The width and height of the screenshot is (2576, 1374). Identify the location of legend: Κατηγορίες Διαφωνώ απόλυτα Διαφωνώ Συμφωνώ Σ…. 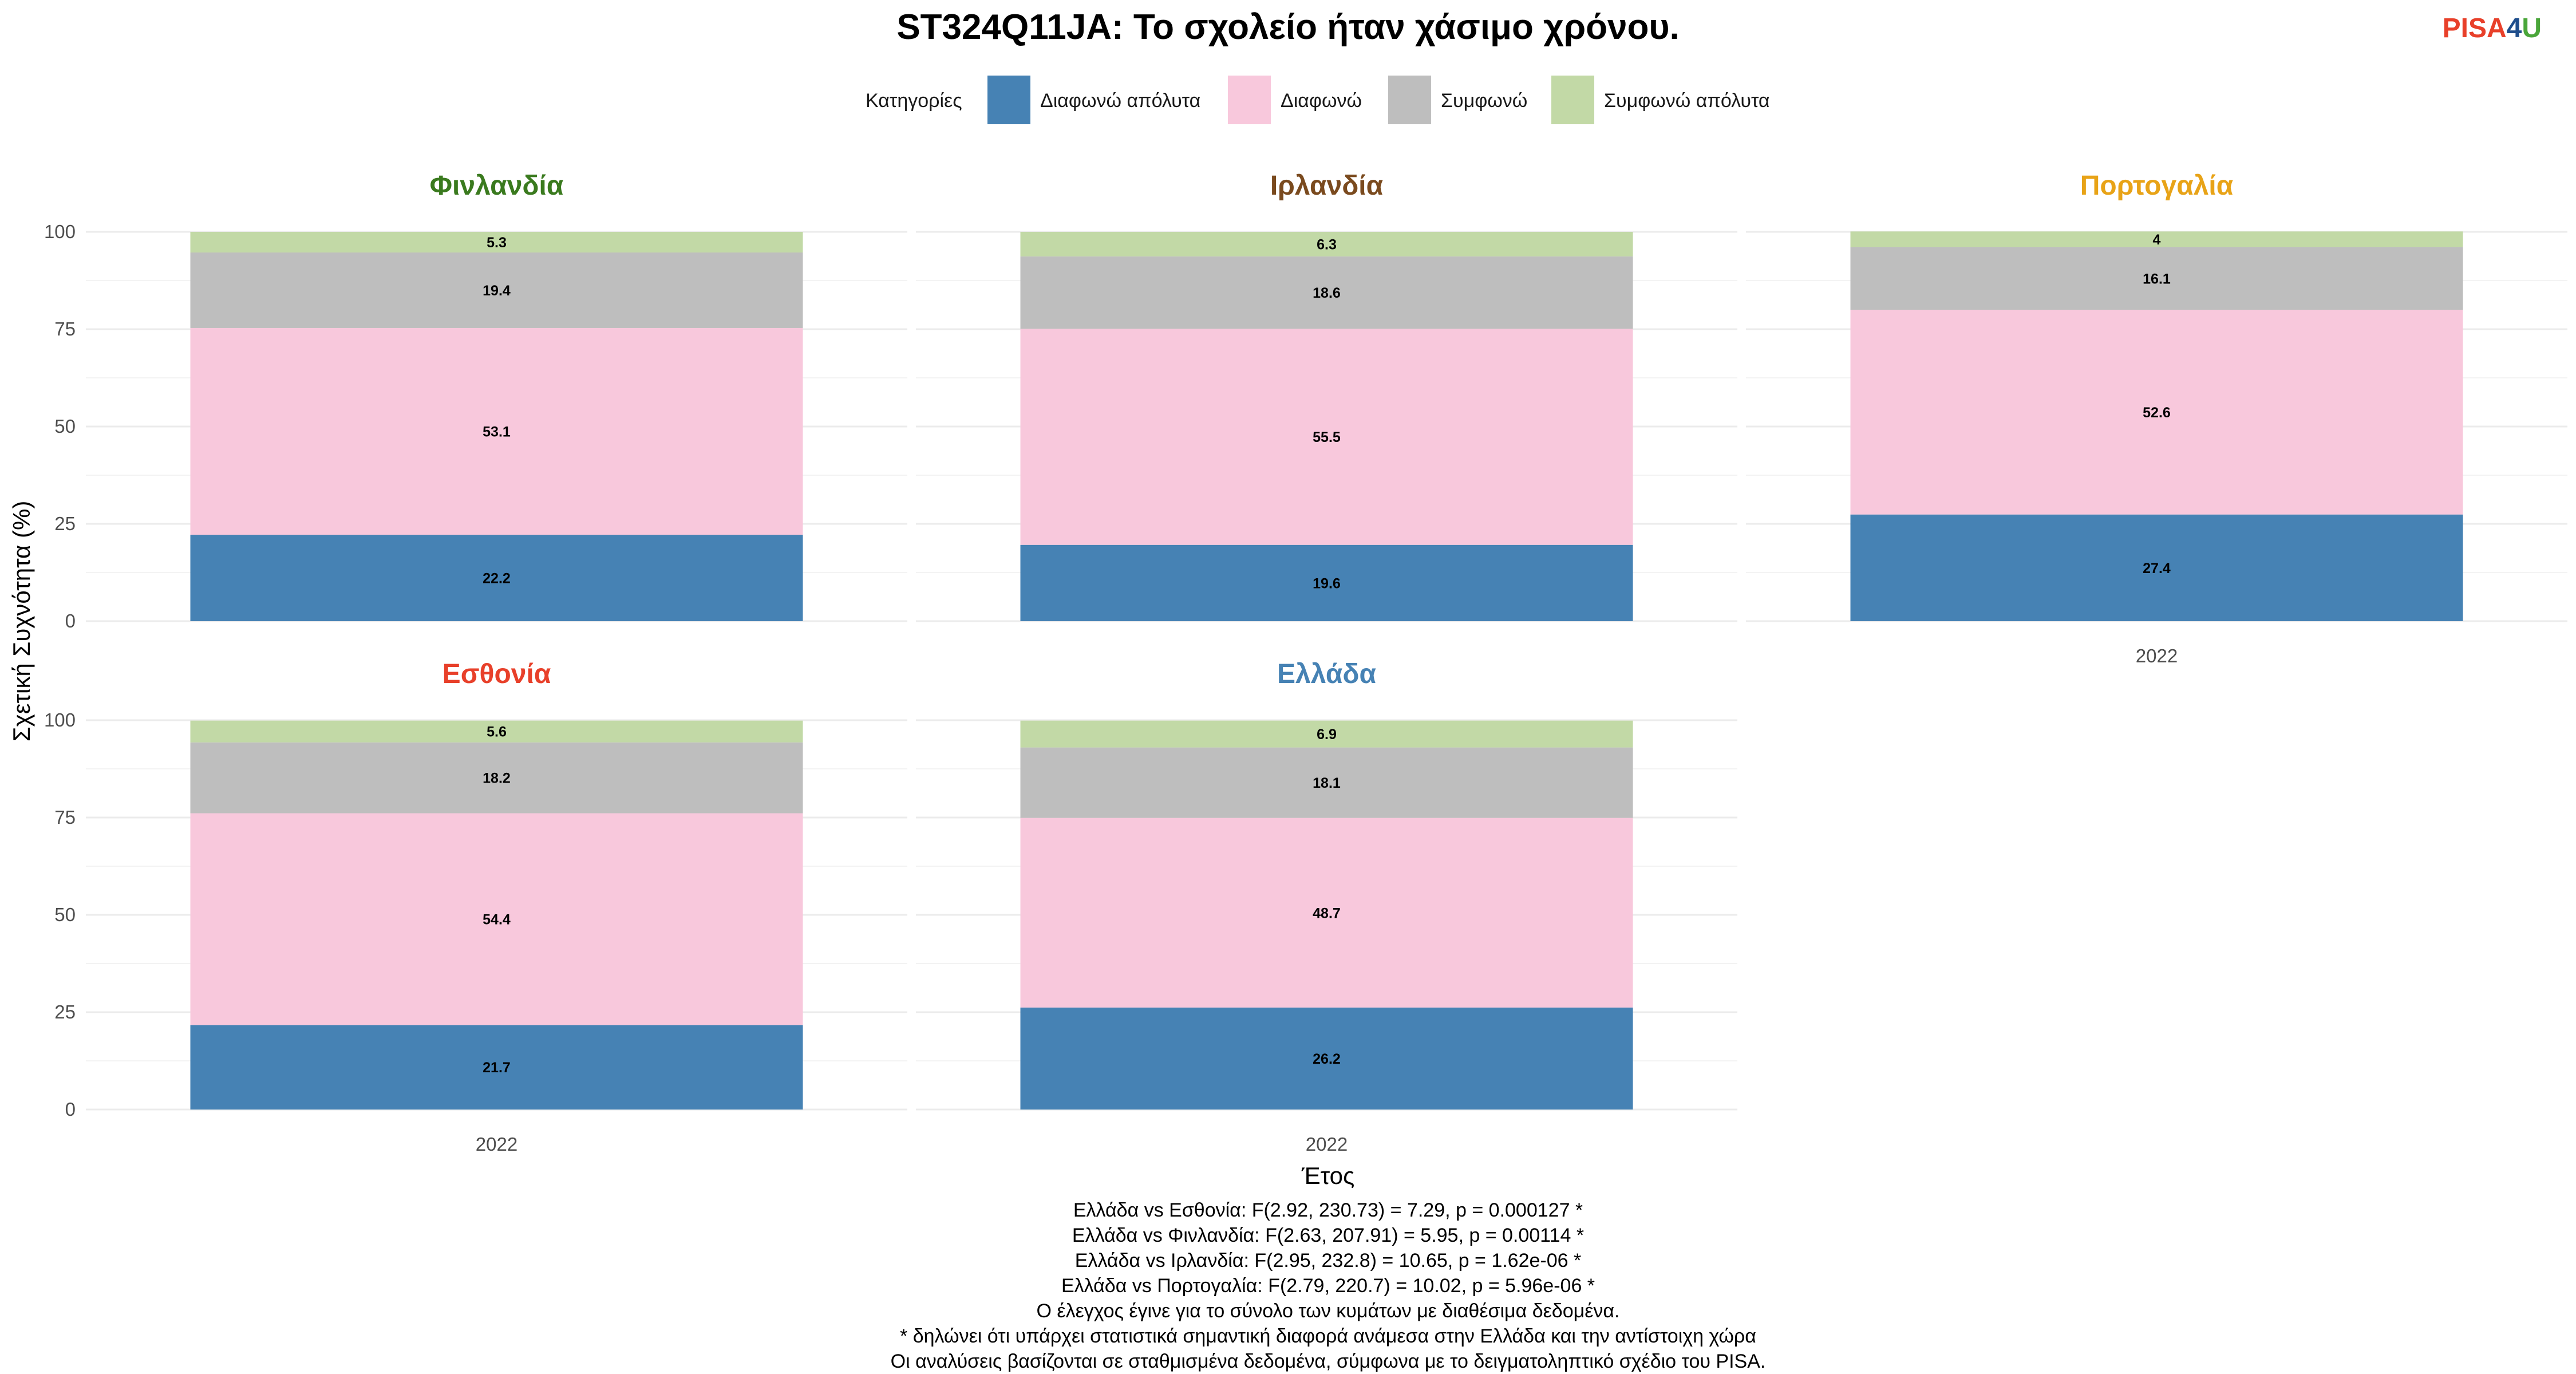
(1318, 100).